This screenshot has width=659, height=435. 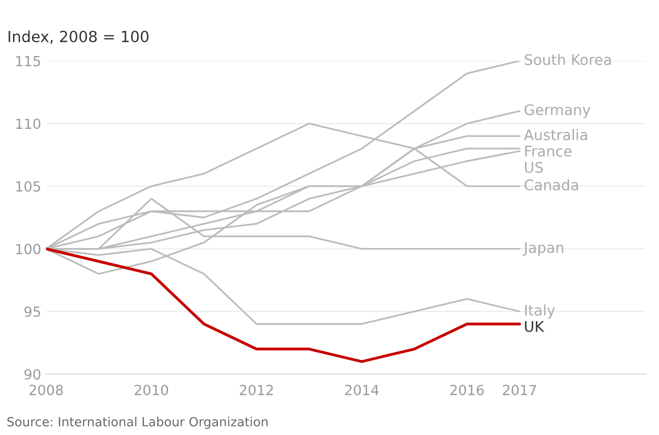 What do you see at coordinates (28, 61) in the screenshot?
I see `y-tick-label: 115` at bounding box center [28, 61].